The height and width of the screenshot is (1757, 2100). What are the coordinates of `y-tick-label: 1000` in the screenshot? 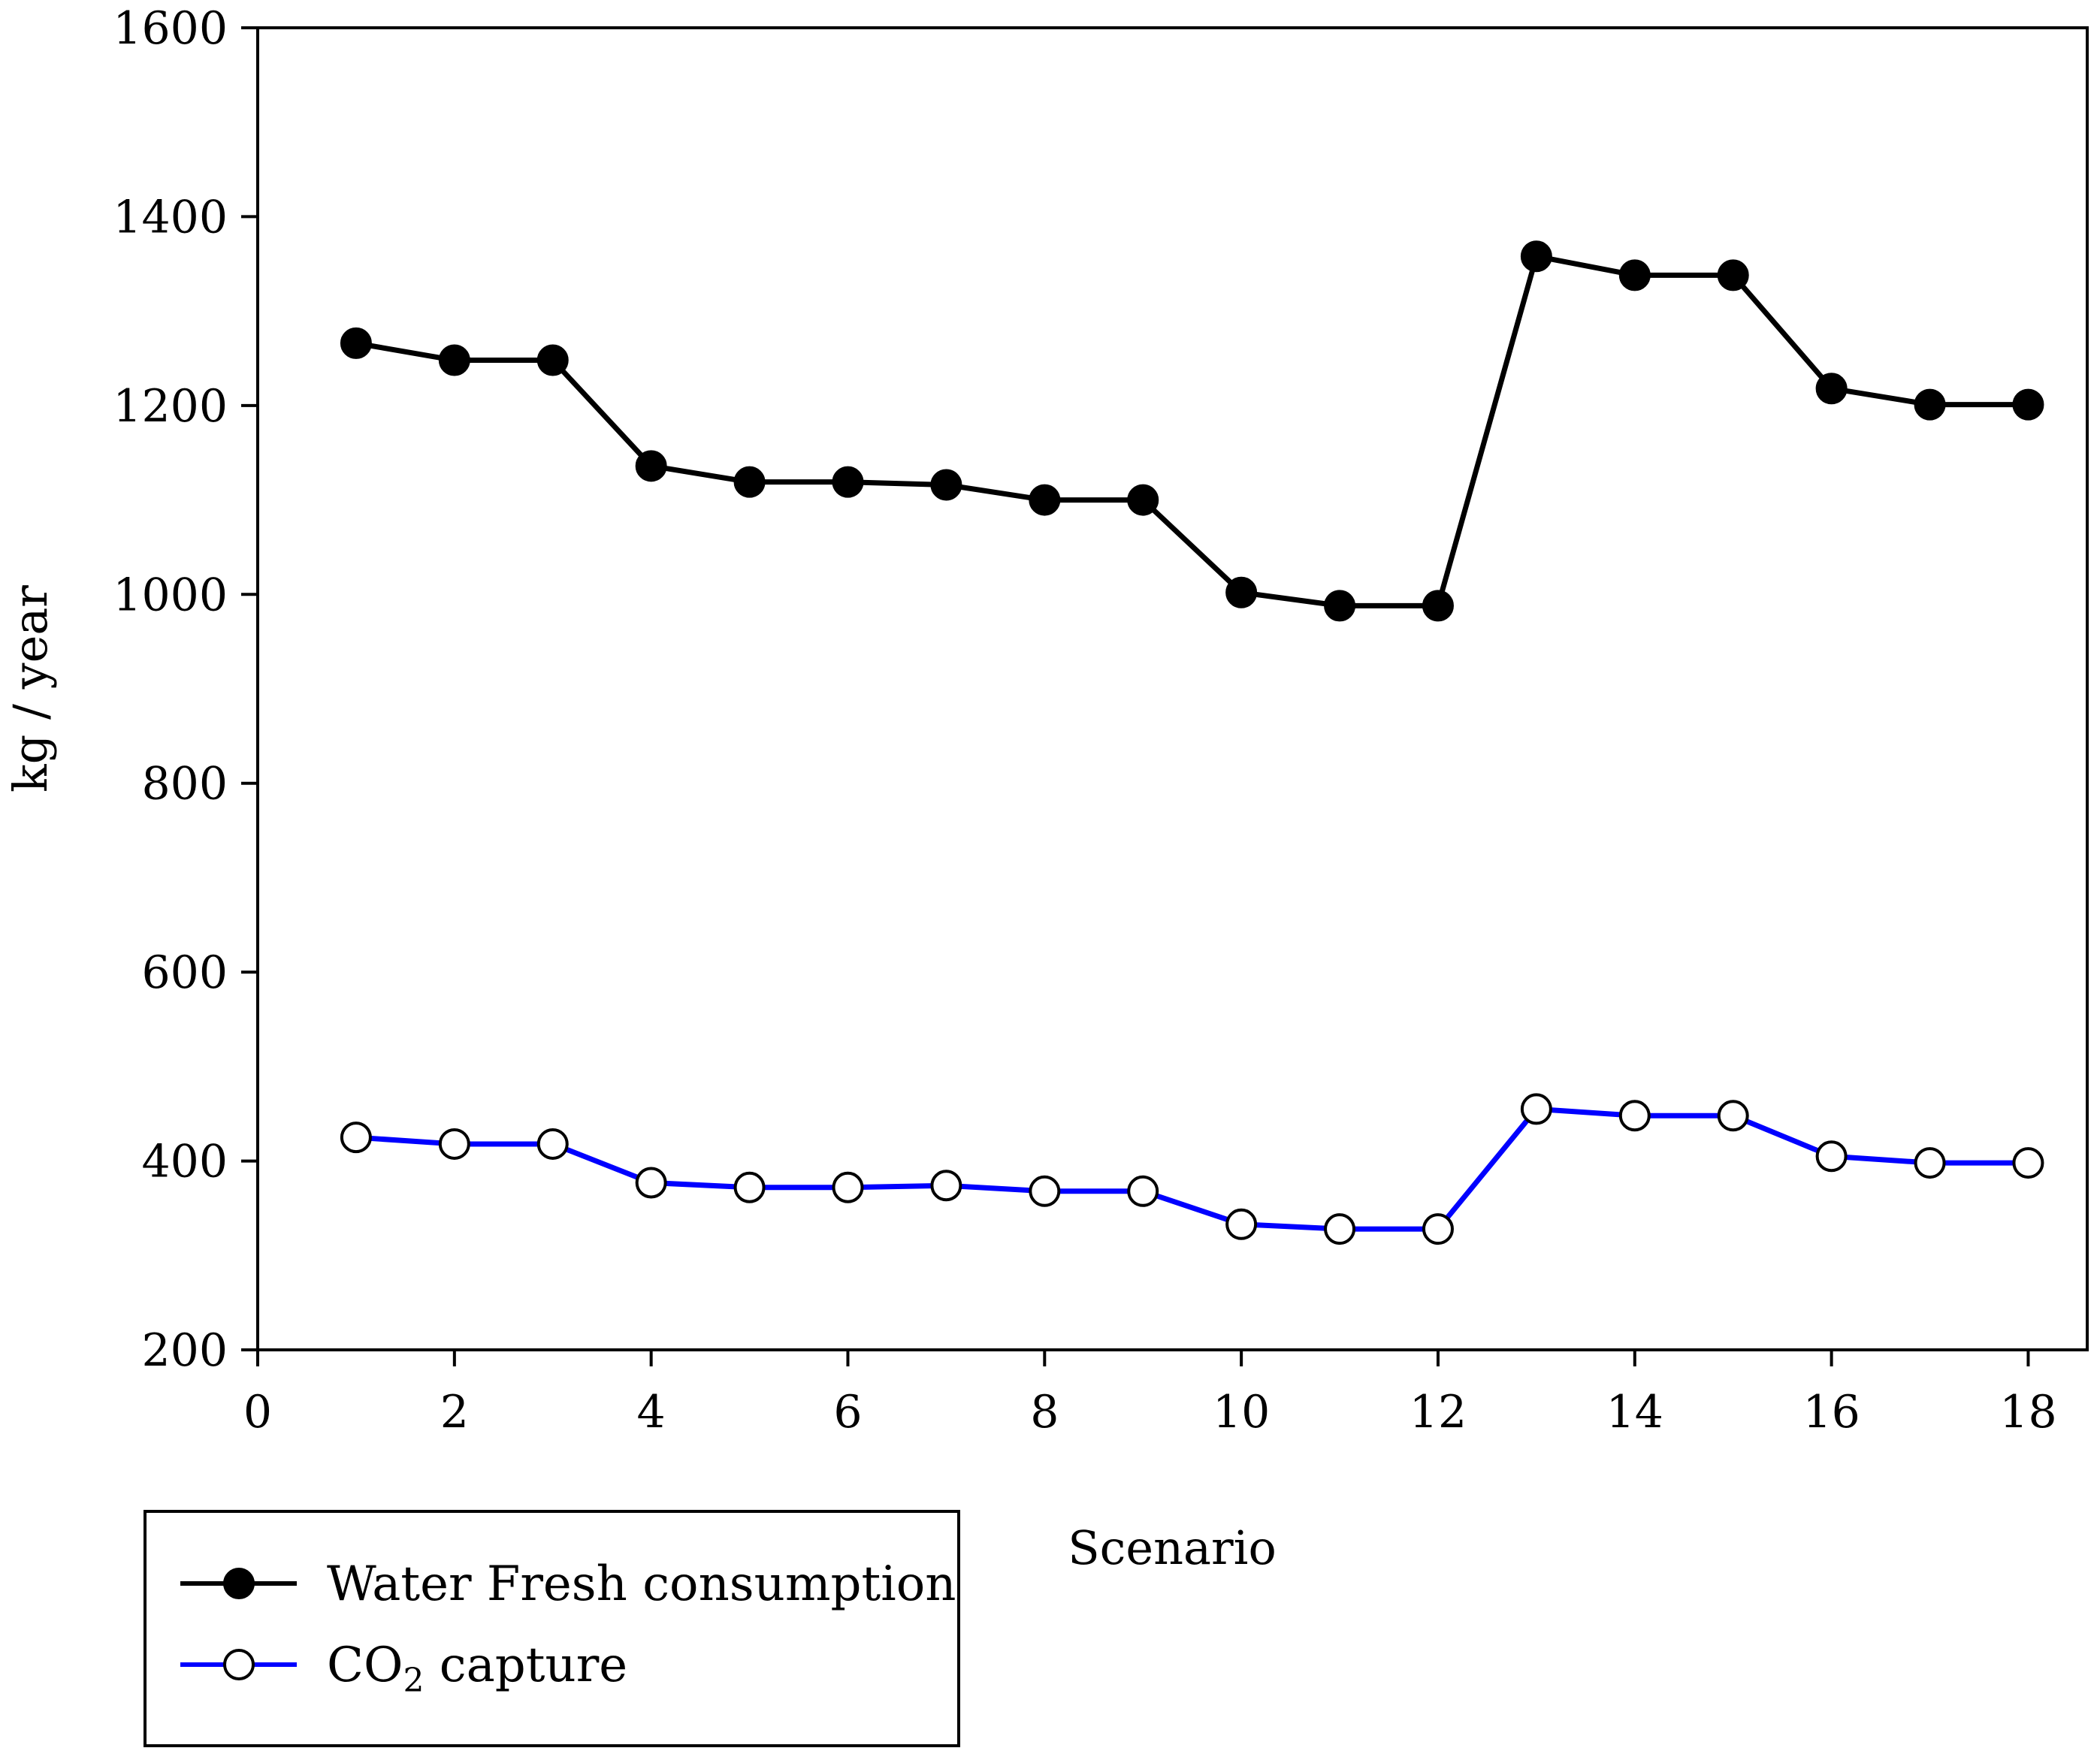 It's located at (170, 595).